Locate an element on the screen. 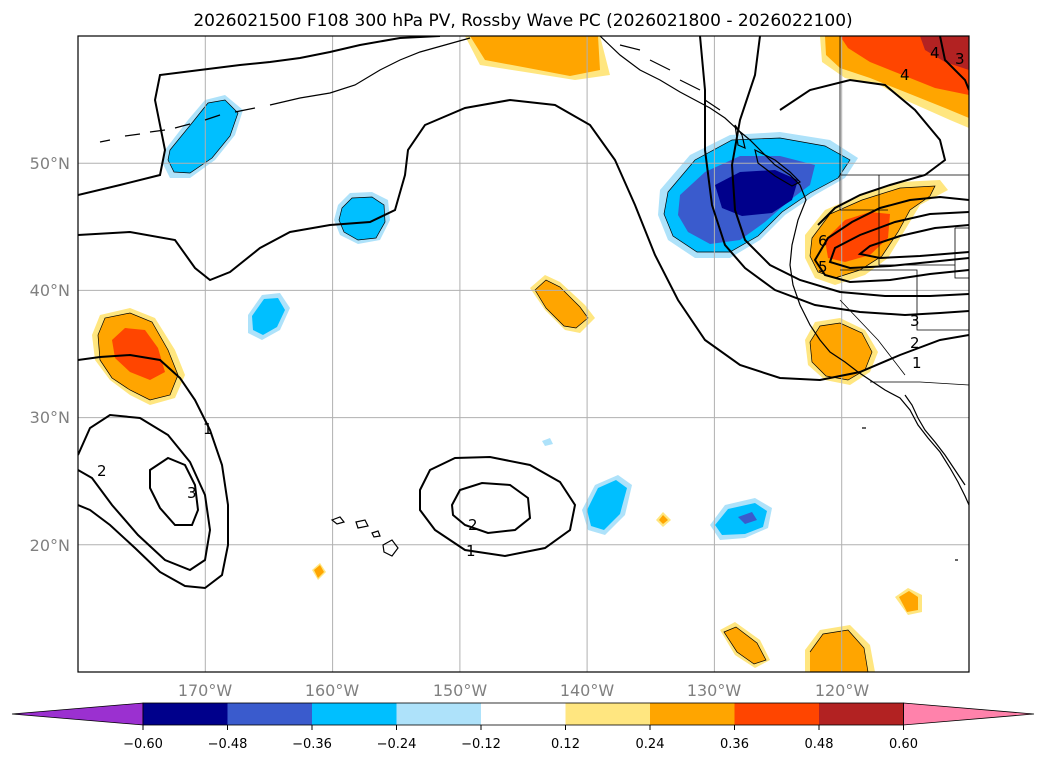 The width and height of the screenshot is (1047, 765). colorbar-extend-max is located at coordinates (969, 714).